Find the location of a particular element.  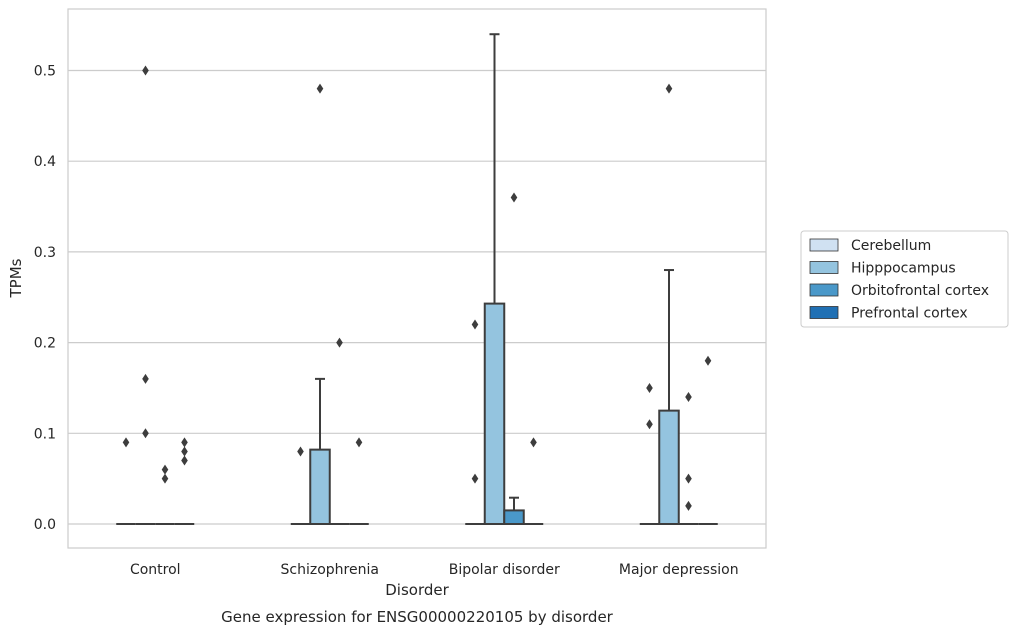

legend-frame is located at coordinates (904, 279).